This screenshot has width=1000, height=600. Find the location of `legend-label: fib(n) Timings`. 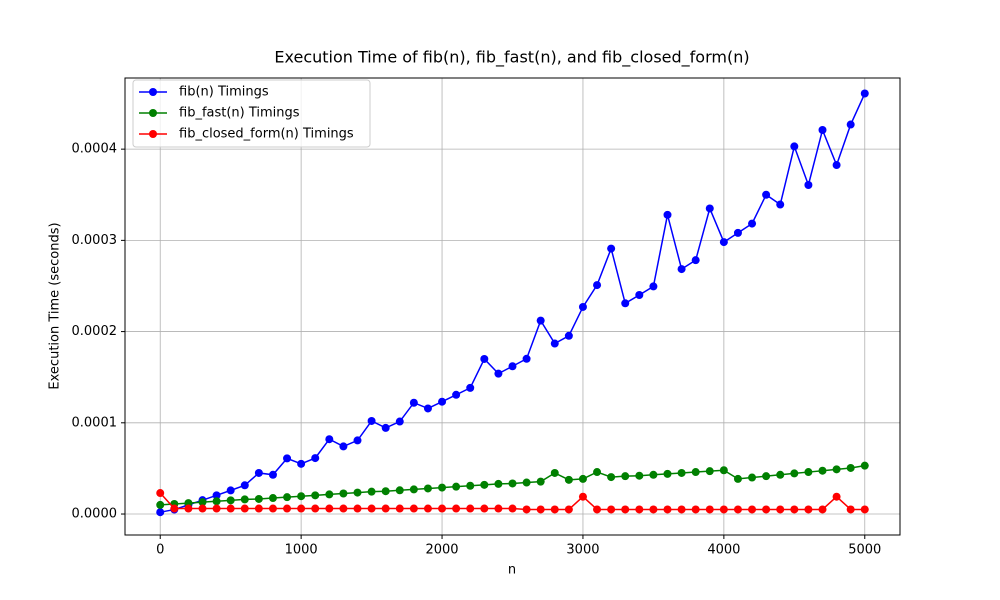

legend-label: fib(n) Timings is located at coordinates (224, 92).